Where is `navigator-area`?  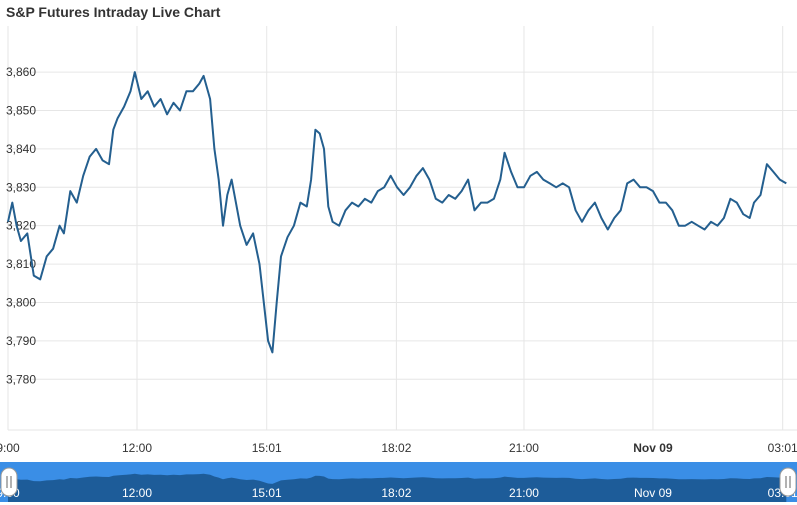
navigator-area is located at coordinates (397, 487).